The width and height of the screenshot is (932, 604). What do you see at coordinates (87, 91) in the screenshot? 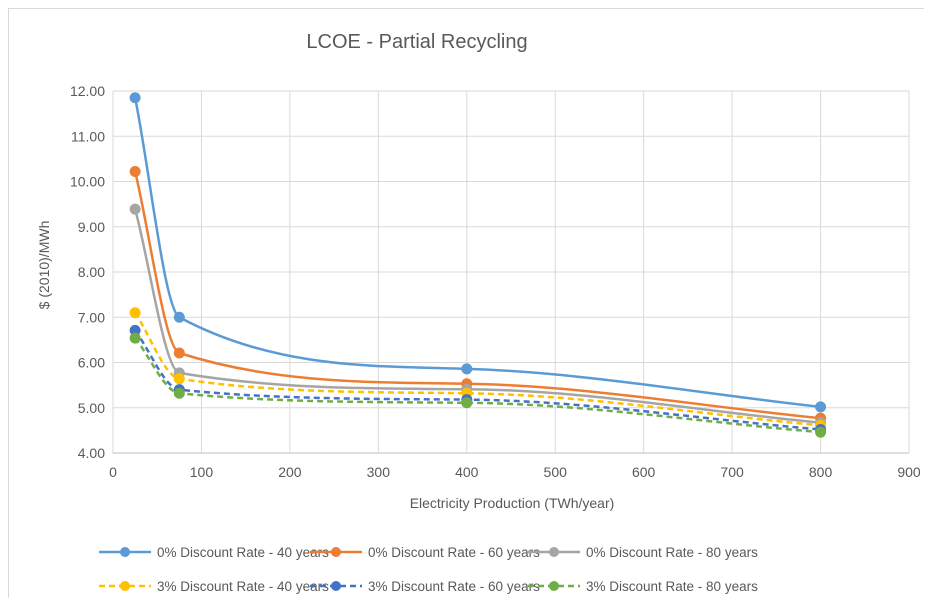
I see `y-tick-label: 12.00` at bounding box center [87, 91].